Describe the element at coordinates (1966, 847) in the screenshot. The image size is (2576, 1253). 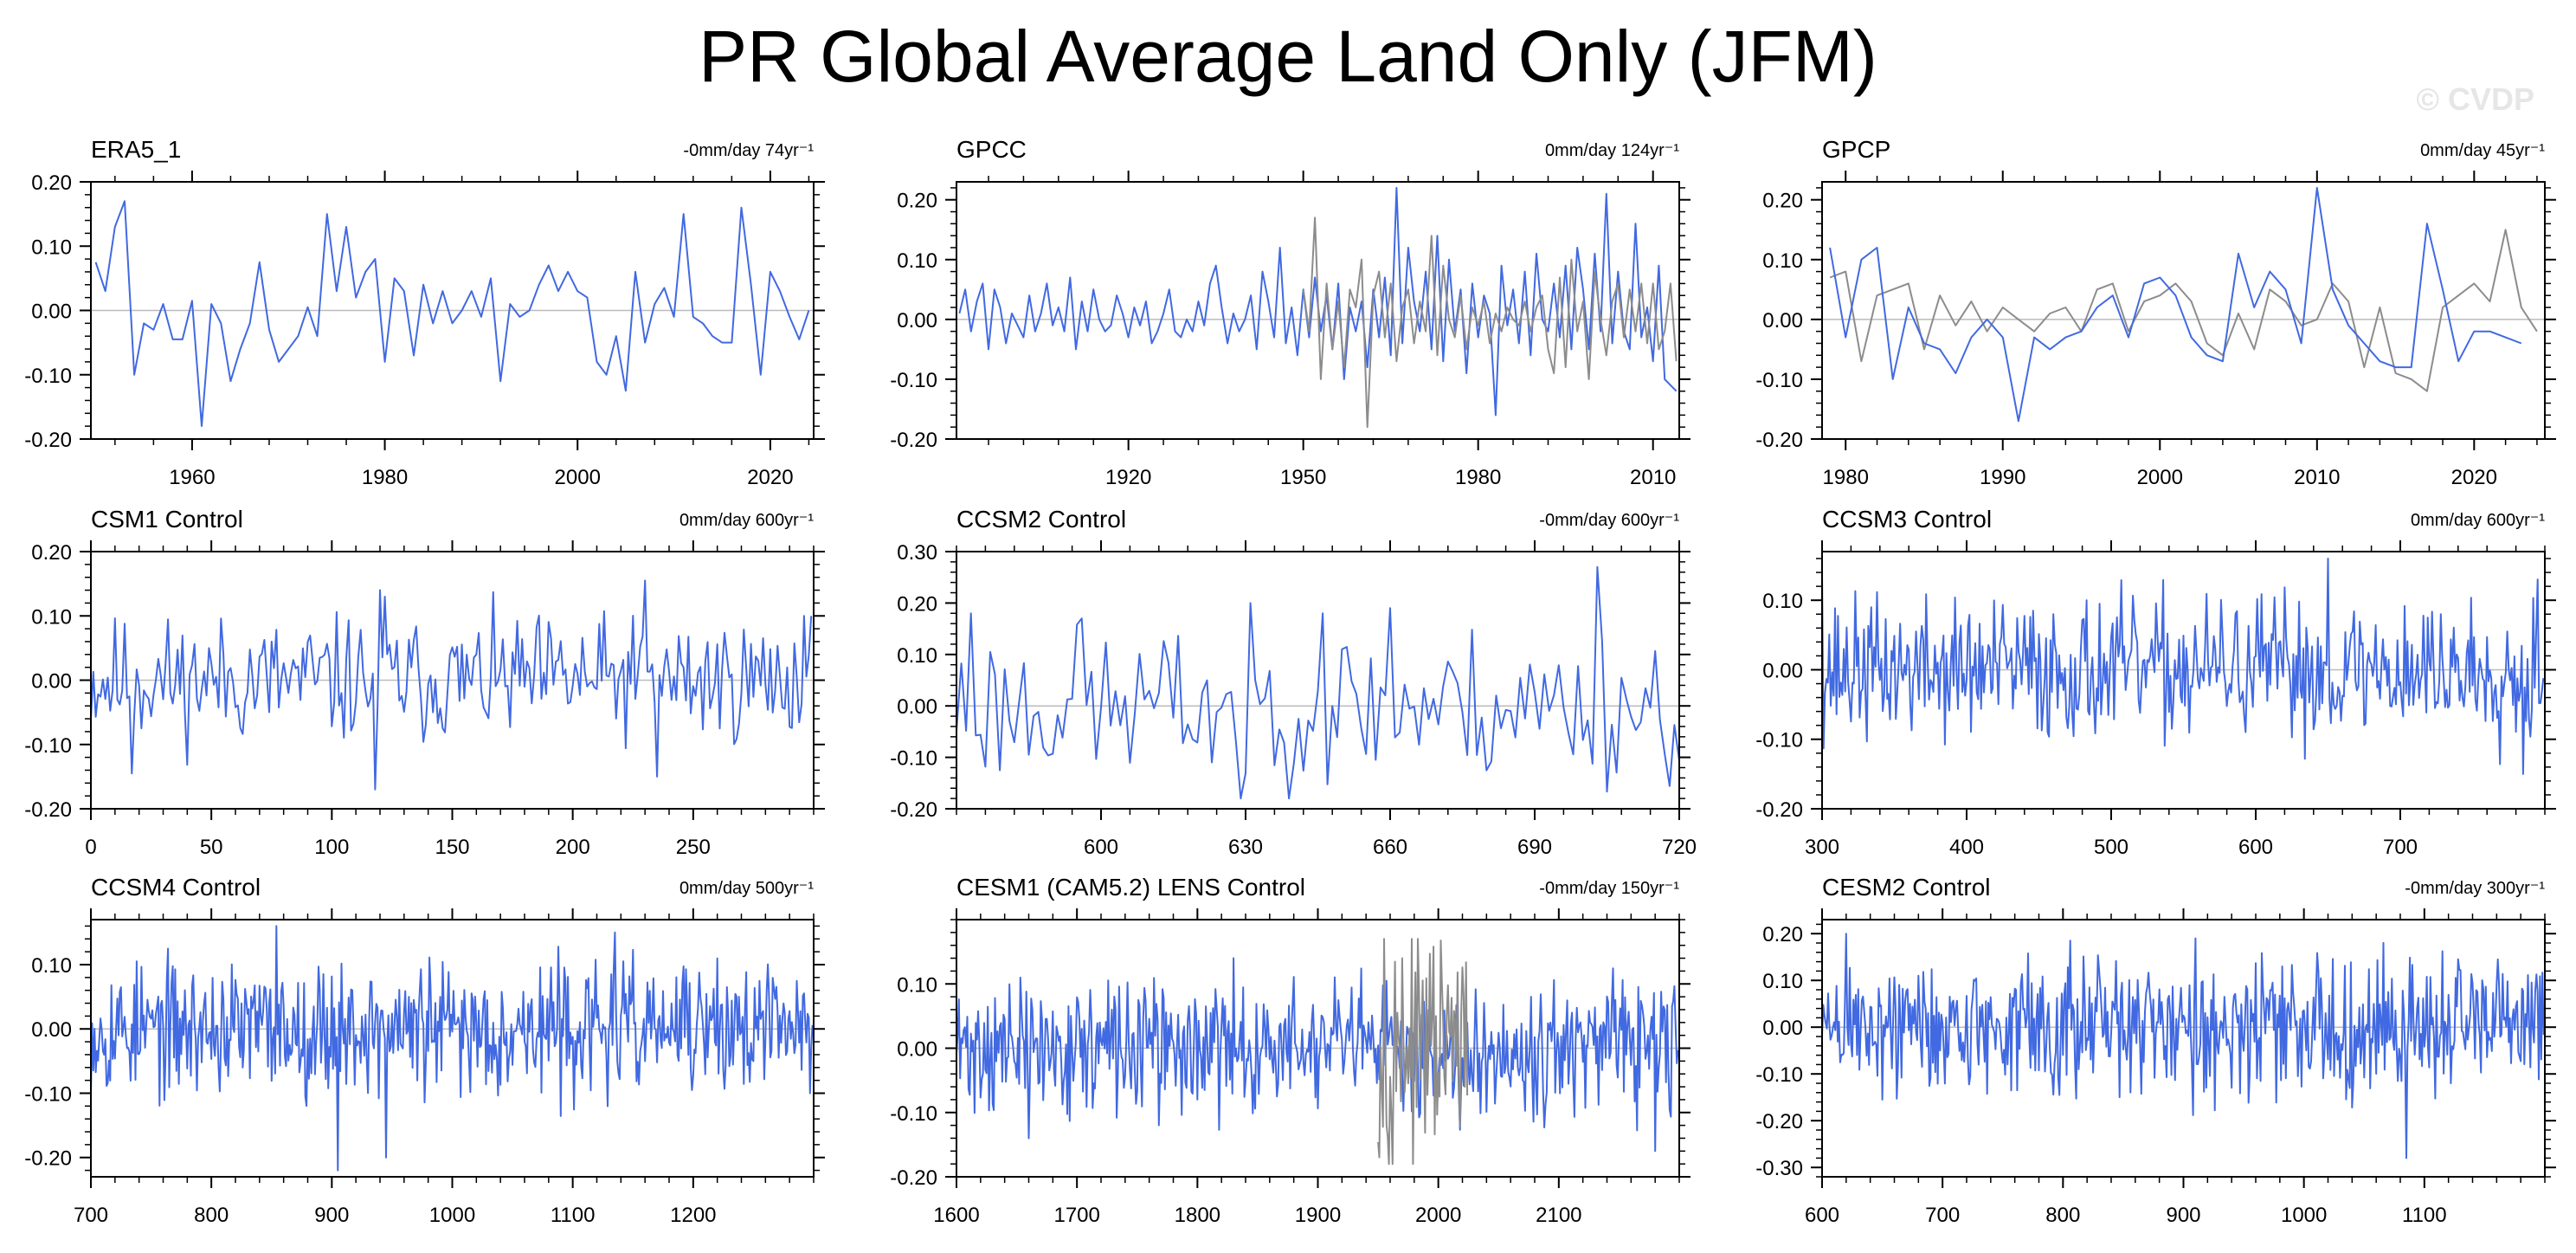
I see `x-tick-label: 400` at that location.